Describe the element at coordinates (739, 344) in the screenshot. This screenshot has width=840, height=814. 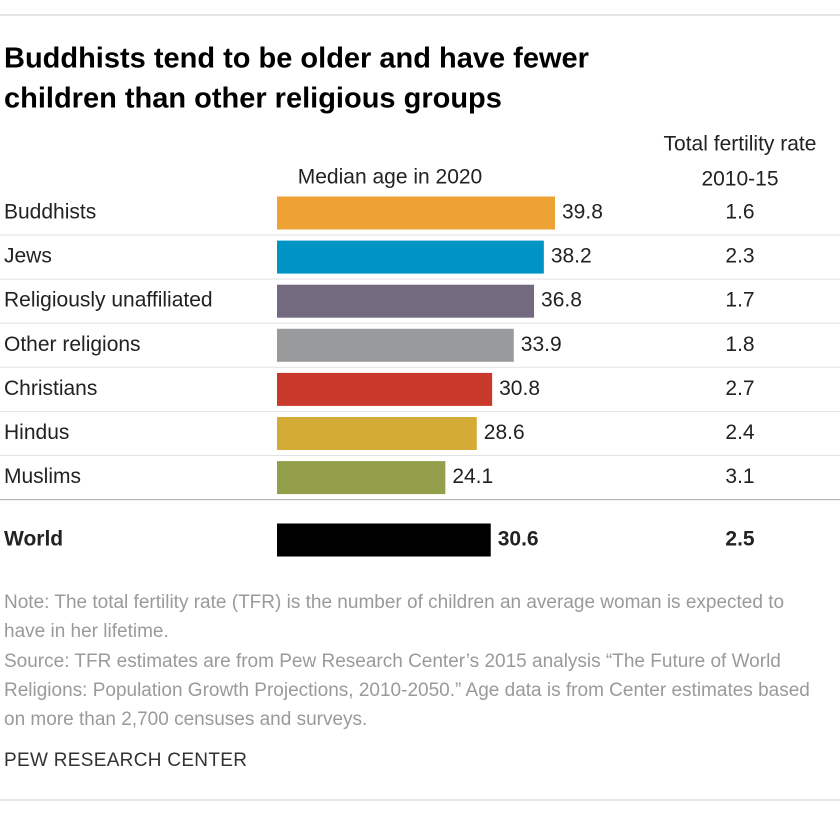
I see `fertility-rate: 1.8` at that location.